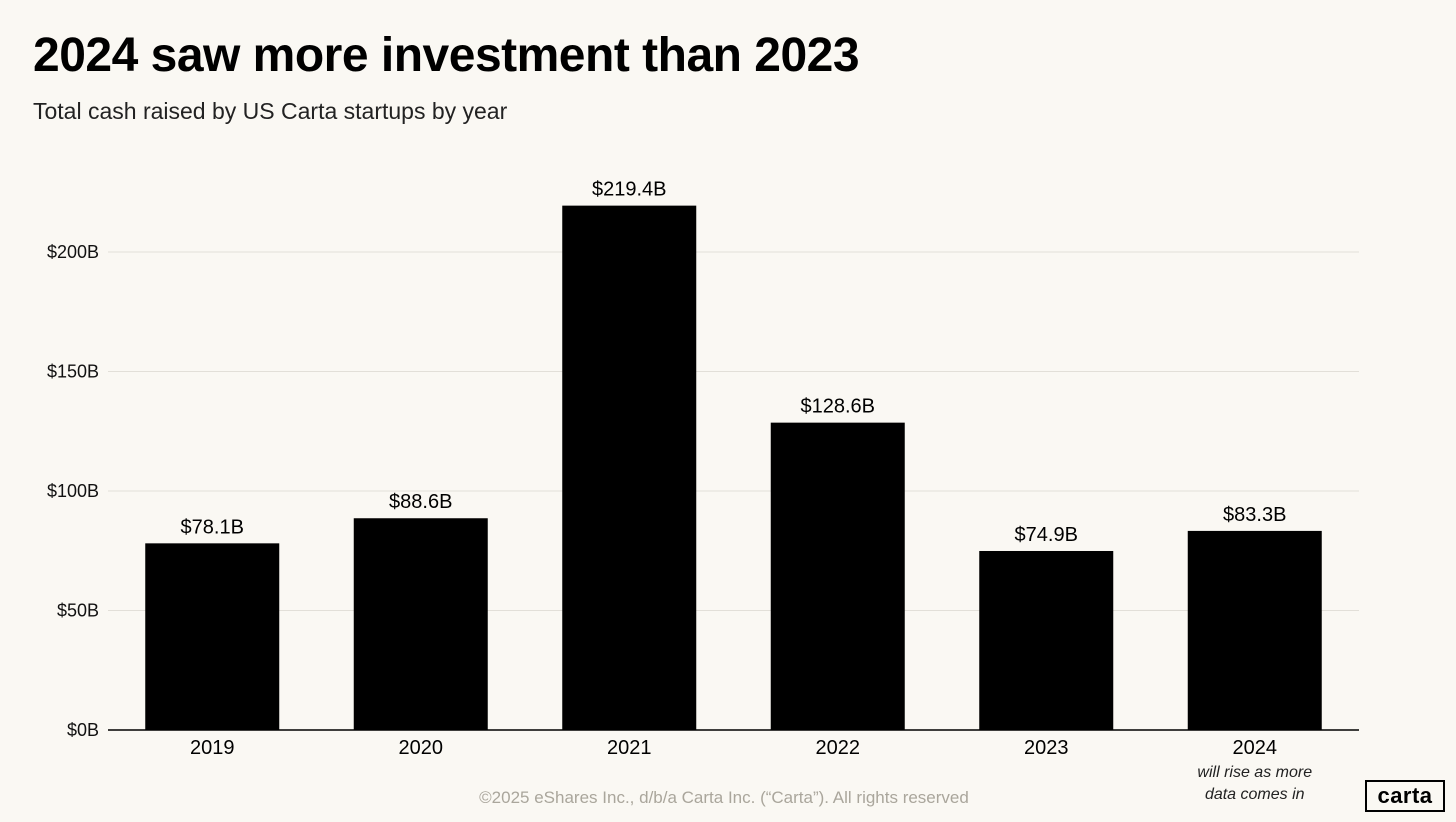 The height and width of the screenshot is (822, 1456). What do you see at coordinates (73, 491) in the screenshot?
I see `y-tick-label: $100B` at bounding box center [73, 491].